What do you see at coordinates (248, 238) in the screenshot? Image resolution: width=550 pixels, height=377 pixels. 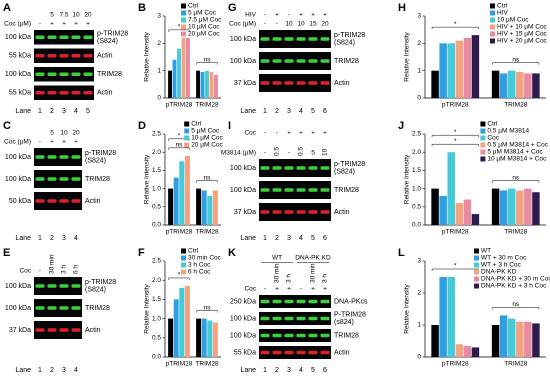 I see `lane-label: Lane` at bounding box center [248, 238].